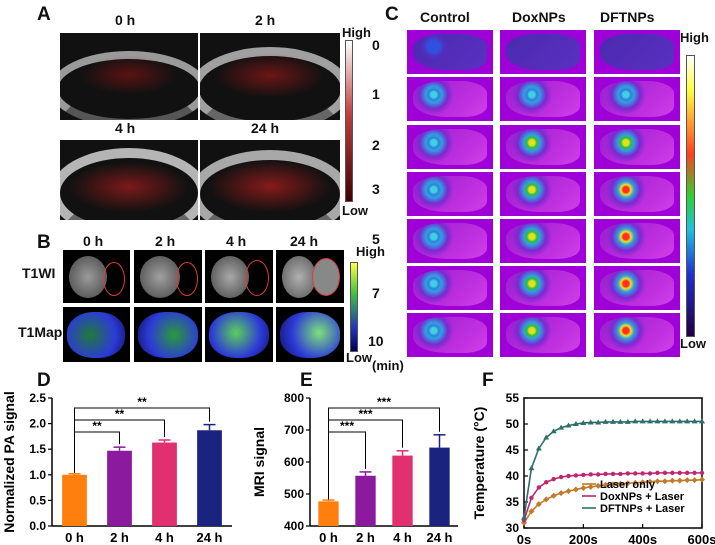  What do you see at coordinates (701, 538) in the screenshot?
I see `x-tick-label: 600s` at bounding box center [701, 538].